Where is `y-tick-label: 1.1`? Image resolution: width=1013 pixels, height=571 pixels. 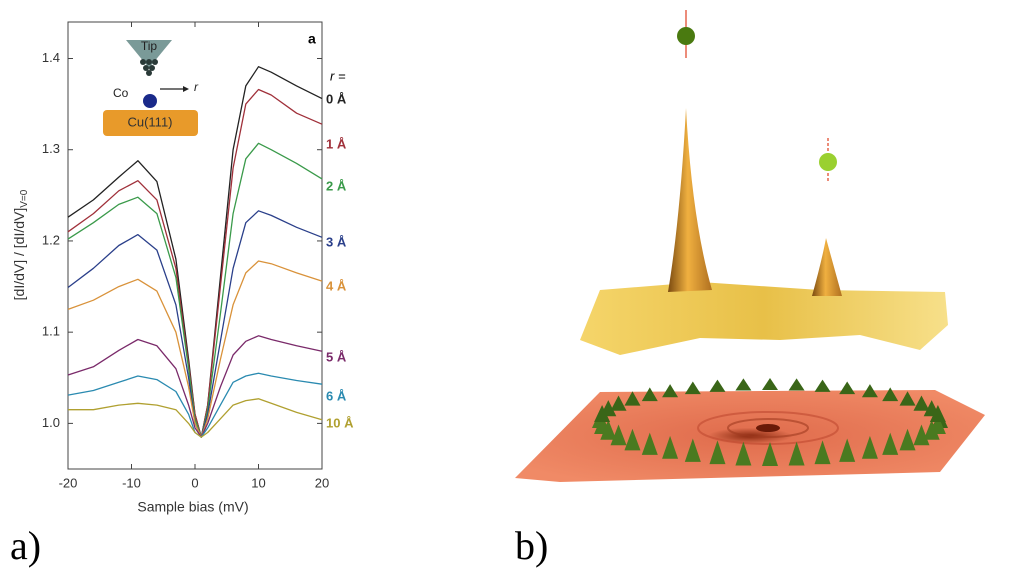
y-tick-label: 1.1 is located at coordinates (51, 331).